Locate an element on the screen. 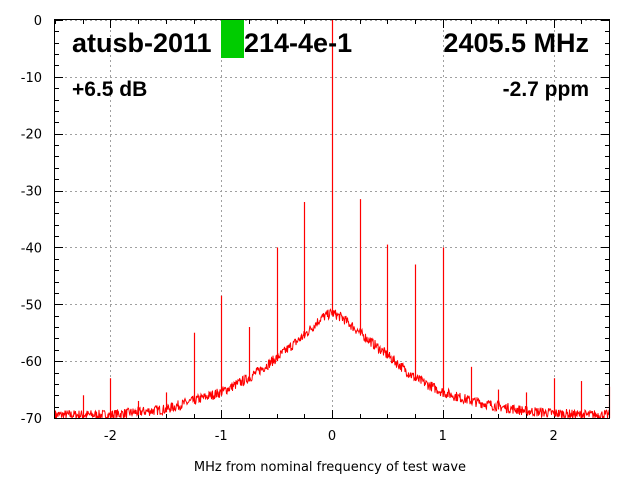 The image size is (640, 480). offset-label: -2.7 ppm is located at coordinates (546, 89).